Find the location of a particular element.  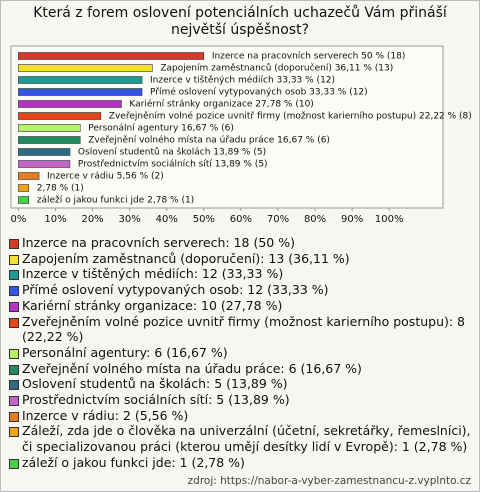

x-tick-label: 30% is located at coordinates (130, 219).